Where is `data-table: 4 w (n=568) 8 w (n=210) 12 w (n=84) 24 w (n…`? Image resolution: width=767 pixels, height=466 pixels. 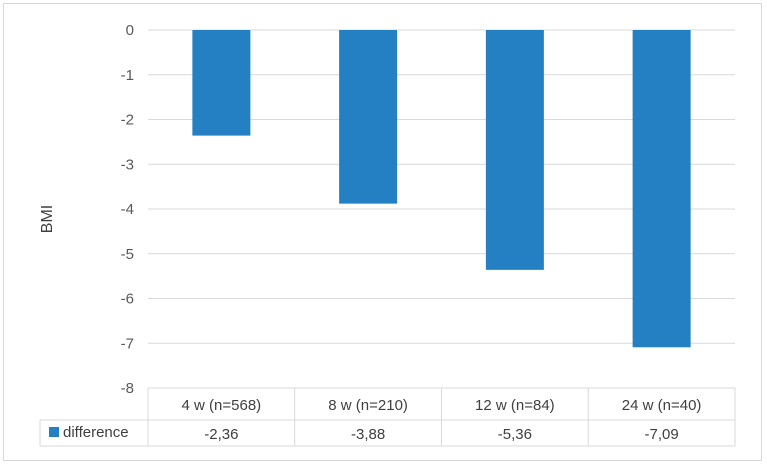
data-table: 4 w (n=568) 8 w (n=210) 12 w (n=84) 24 w (n… is located at coordinates (387, 417).